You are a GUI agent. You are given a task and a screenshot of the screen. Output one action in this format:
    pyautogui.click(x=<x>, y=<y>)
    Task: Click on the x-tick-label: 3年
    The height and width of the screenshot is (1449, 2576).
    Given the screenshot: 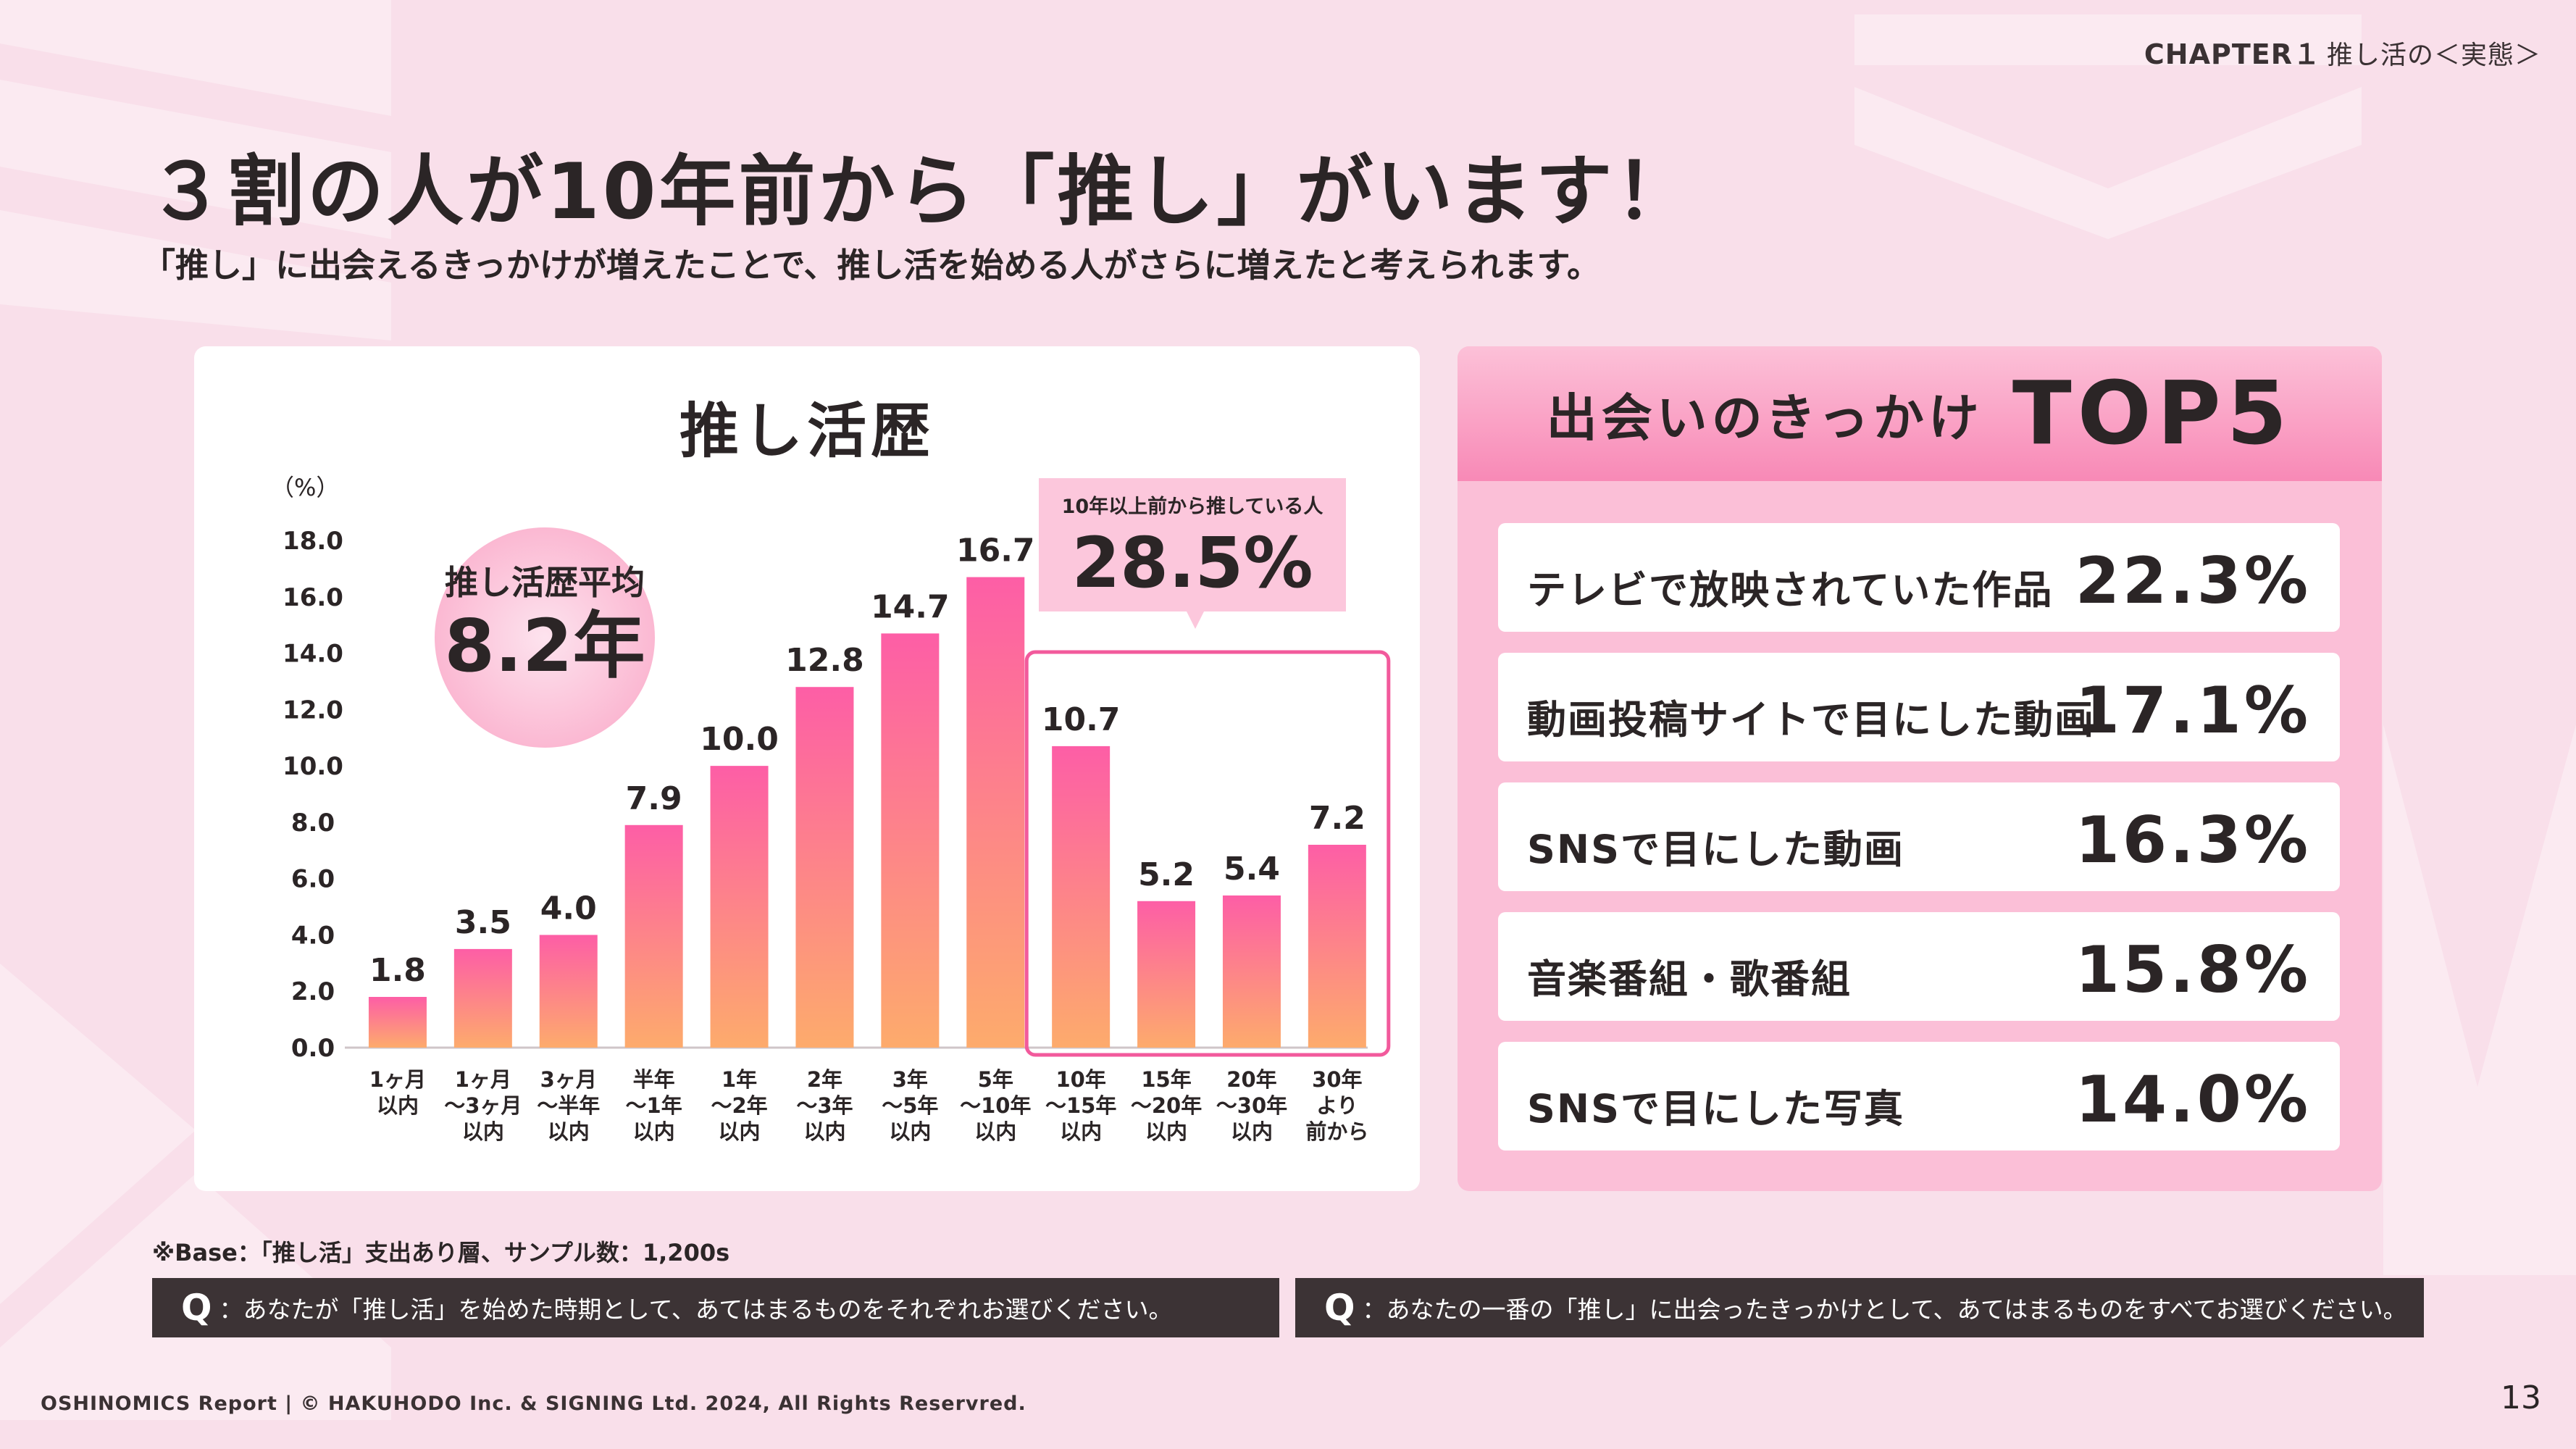 What is the action you would take?
    pyautogui.click(x=910, y=1079)
    